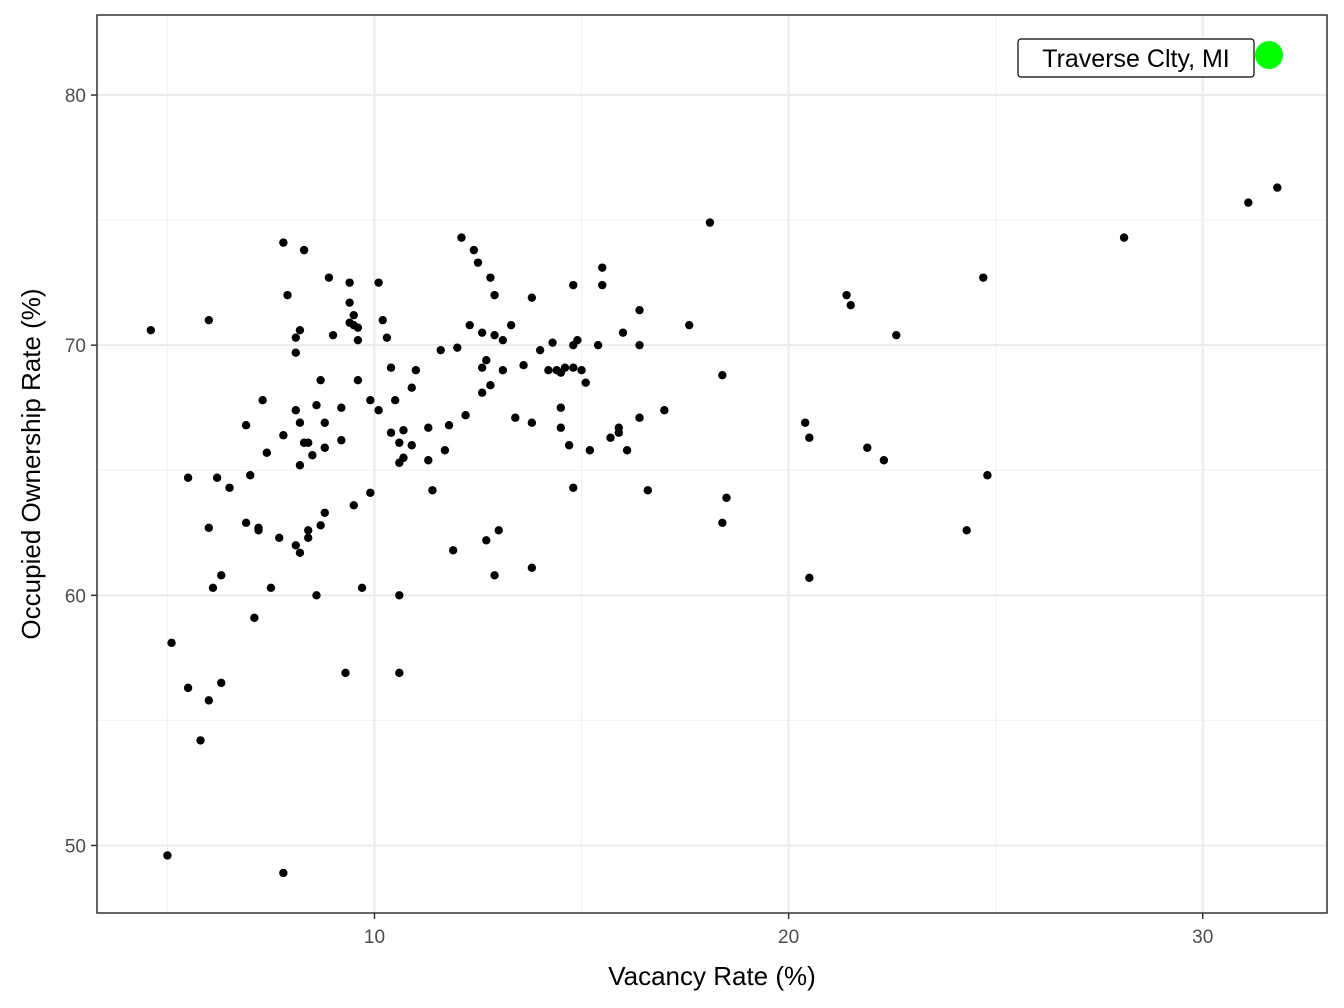 This screenshot has width=1344, height=1008. What do you see at coordinates (75, 346) in the screenshot?
I see `y-tick-label: 70` at bounding box center [75, 346].